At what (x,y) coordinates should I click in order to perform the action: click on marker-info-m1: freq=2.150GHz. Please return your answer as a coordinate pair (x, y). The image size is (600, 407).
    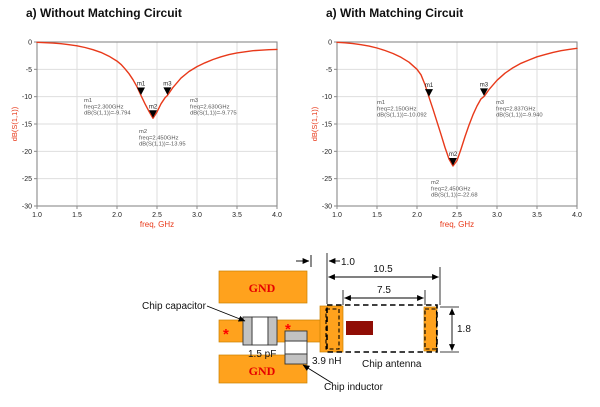
    Looking at the image, I should click on (397, 109).